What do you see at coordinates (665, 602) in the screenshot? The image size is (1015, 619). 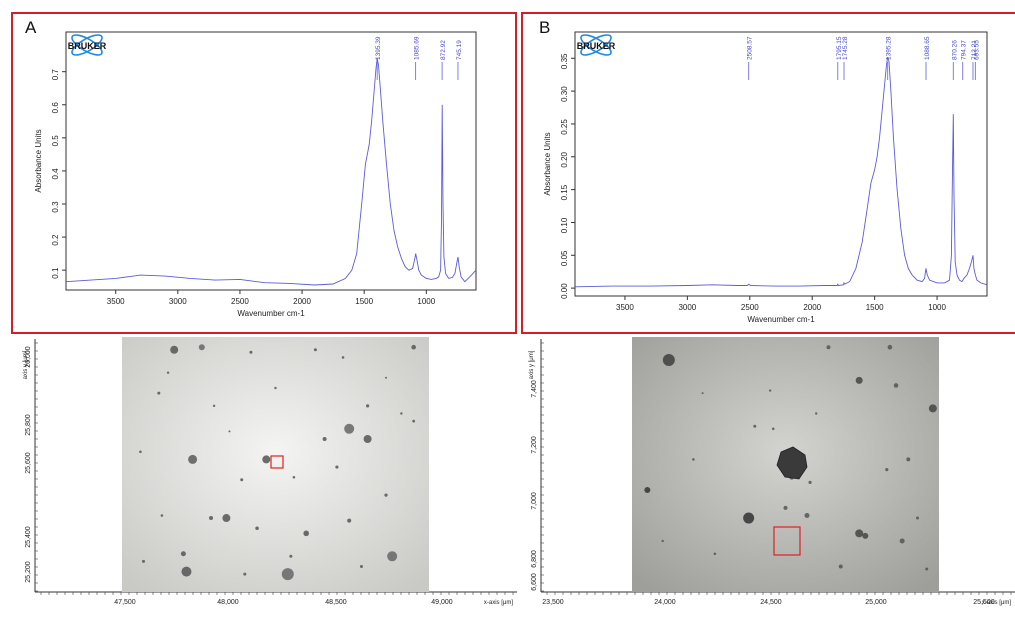 I see `x-tick-label: 24,000` at bounding box center [665, 602].